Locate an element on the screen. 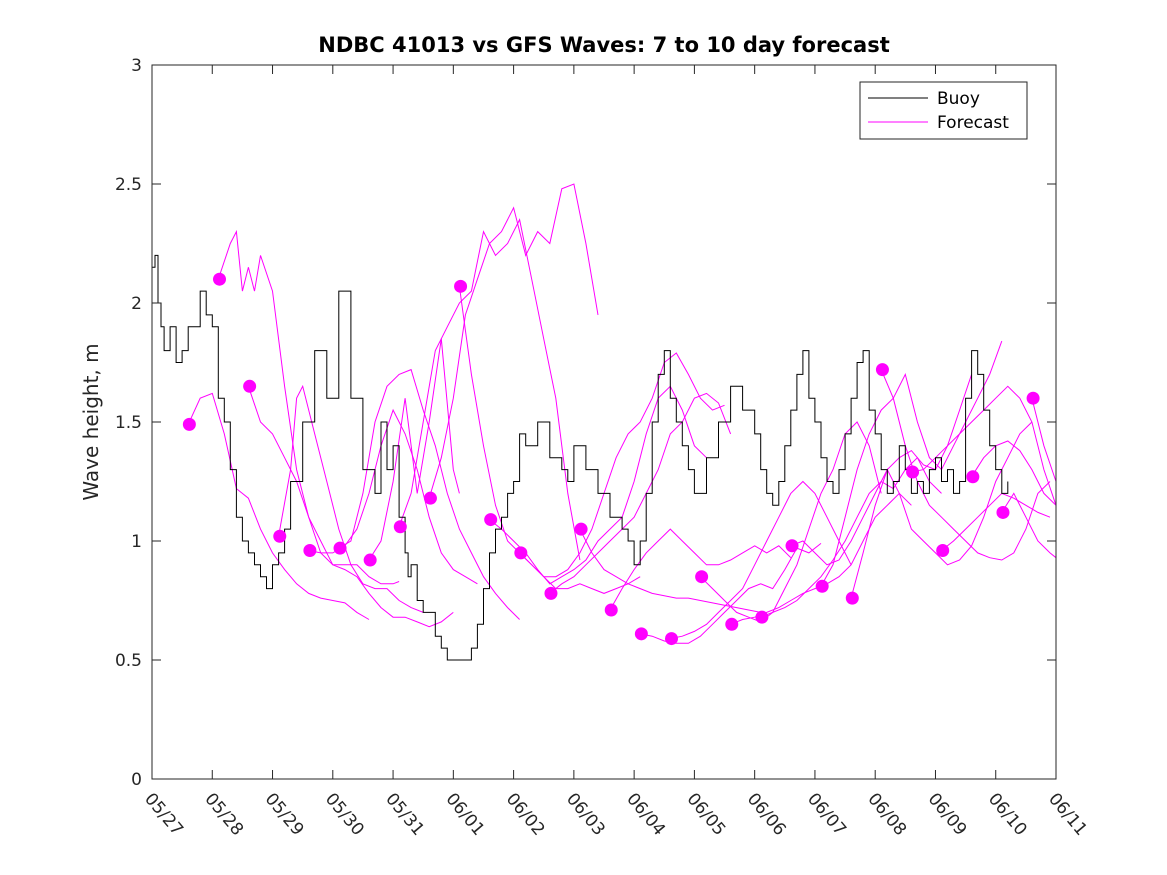 Image resolution: width=1167 pixels, height=875 pixels. x-tick-label: 05/27 is located at coordinates (163, 814).